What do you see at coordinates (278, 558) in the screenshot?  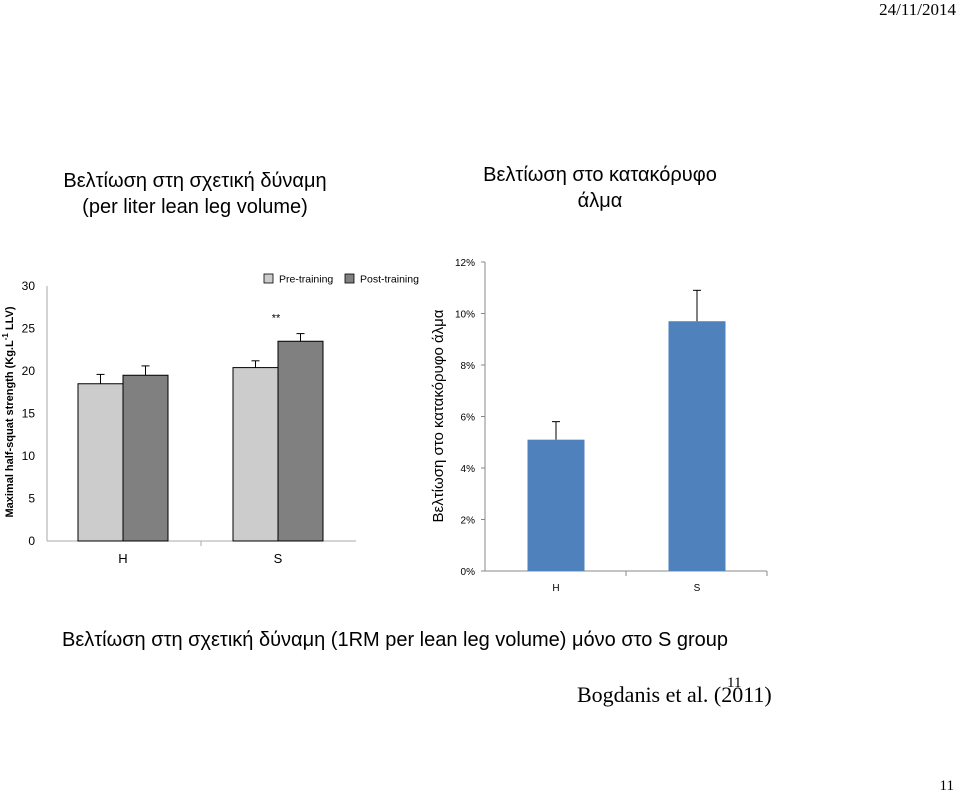 I see `strength-x-tick-label: S` at bounding box center [278, 558].